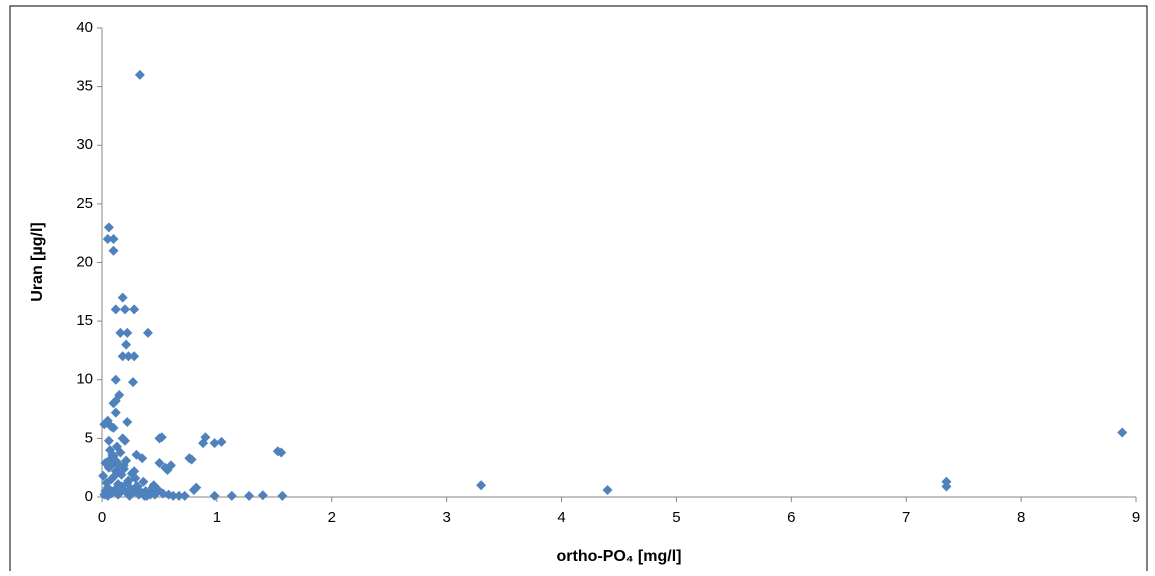 The width and height of the screenshot is (1155, 576). What do you see at coordinates (906, 517) in the screenshot?
I see `x-tick-label: 7` at bounding box center [906, 517].